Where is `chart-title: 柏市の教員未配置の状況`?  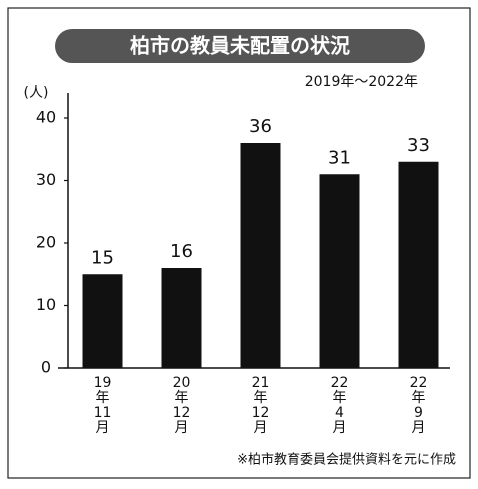
chart-title: 柏市の教員未配置の状況 is located at coordinates (240, 46).